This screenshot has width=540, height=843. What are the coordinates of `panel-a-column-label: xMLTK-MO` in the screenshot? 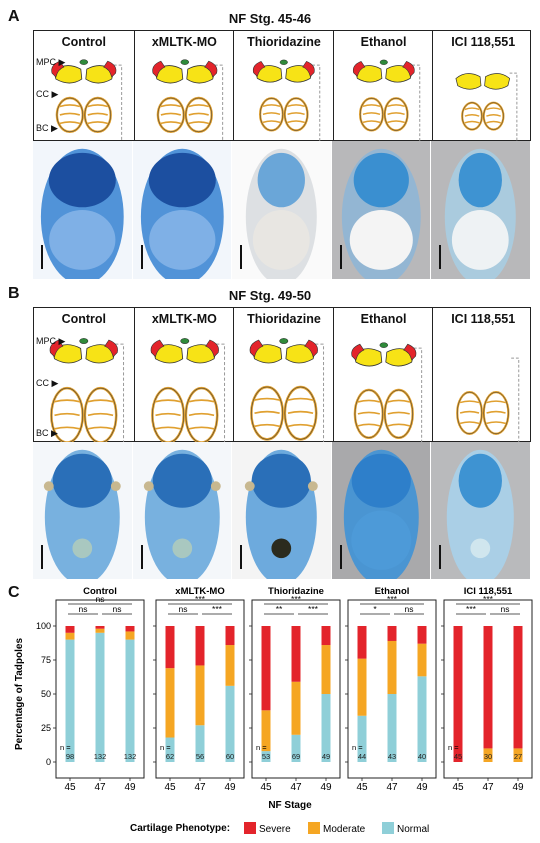 It's located at (184, 42).